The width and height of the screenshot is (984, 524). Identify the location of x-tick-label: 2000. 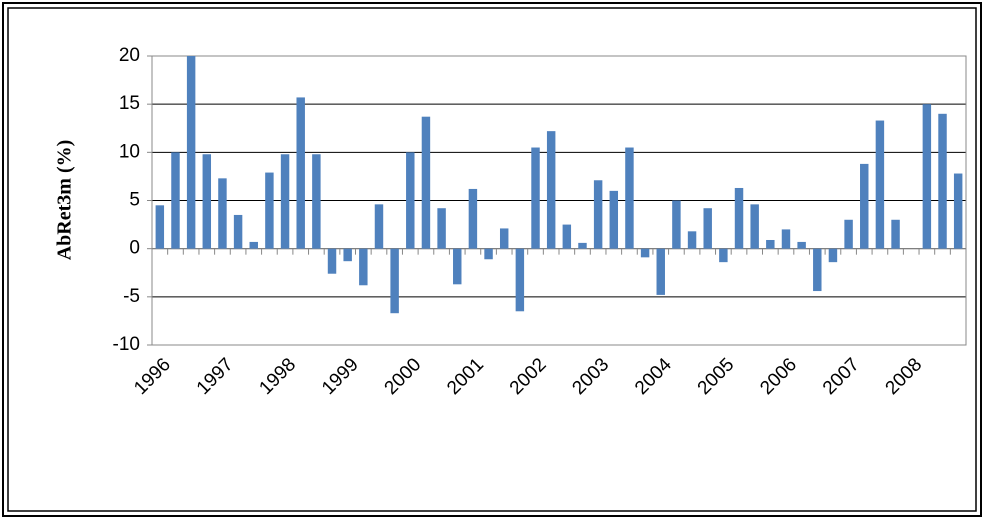
(403, 376).